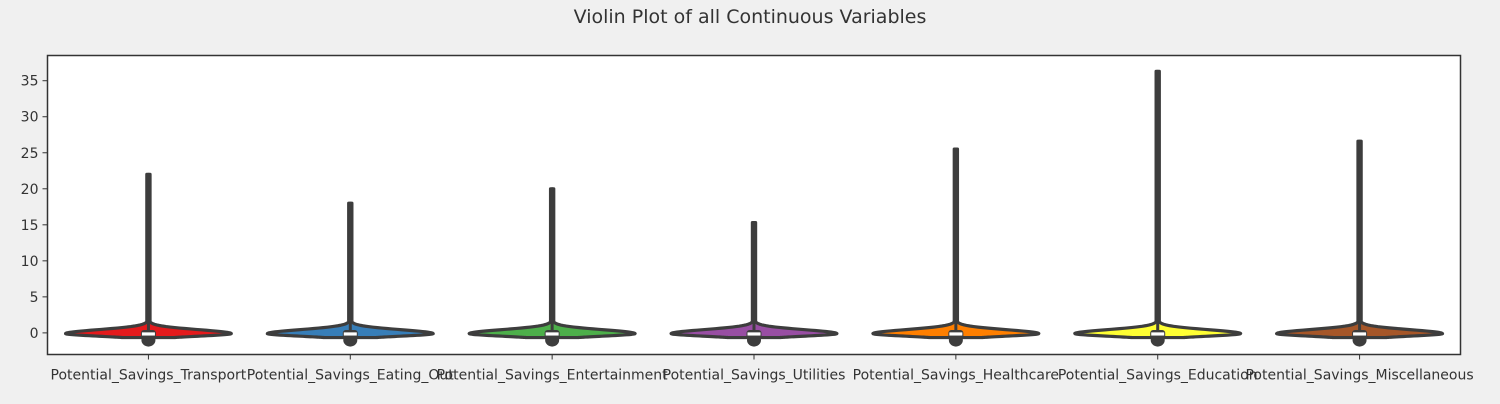 This screenshot has height=404, width=1500. What do you see at coordinates (149, 376) in the screenshot?
I see `x-tick-label: Potential_Savings_Transport` at bounding box center [149, 376].